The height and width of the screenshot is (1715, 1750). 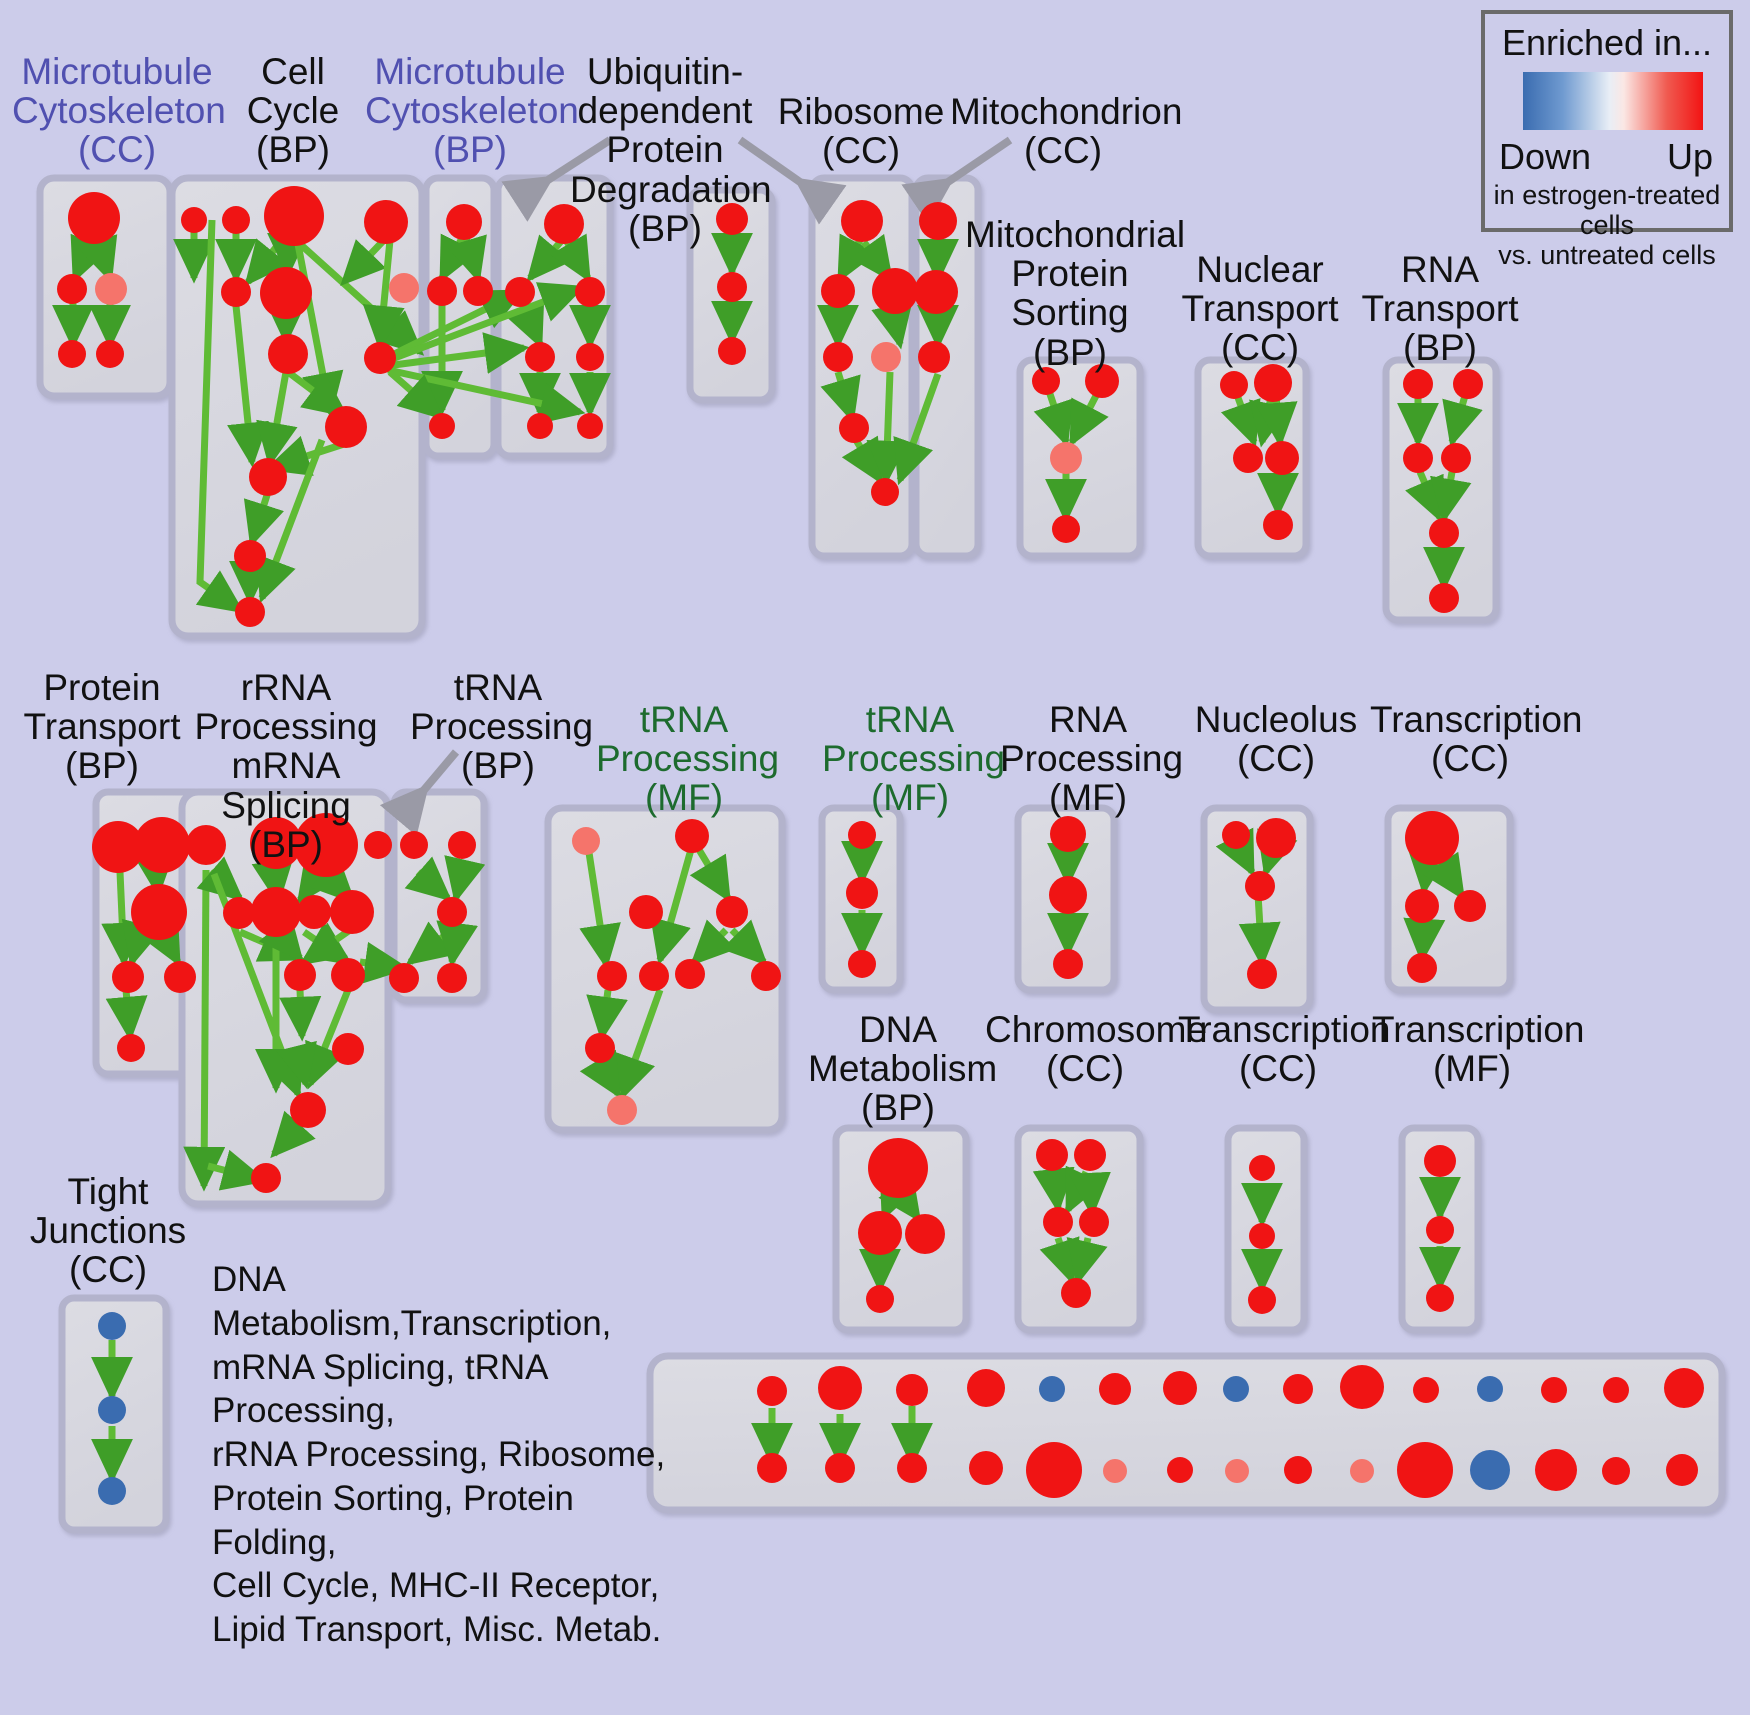 What do you see at coordinates (1260, 309) in the screenshot?
I see `label-nuclear-transport-cc: Nuclear Transport (CC)` at bounding box center [1260, 309].